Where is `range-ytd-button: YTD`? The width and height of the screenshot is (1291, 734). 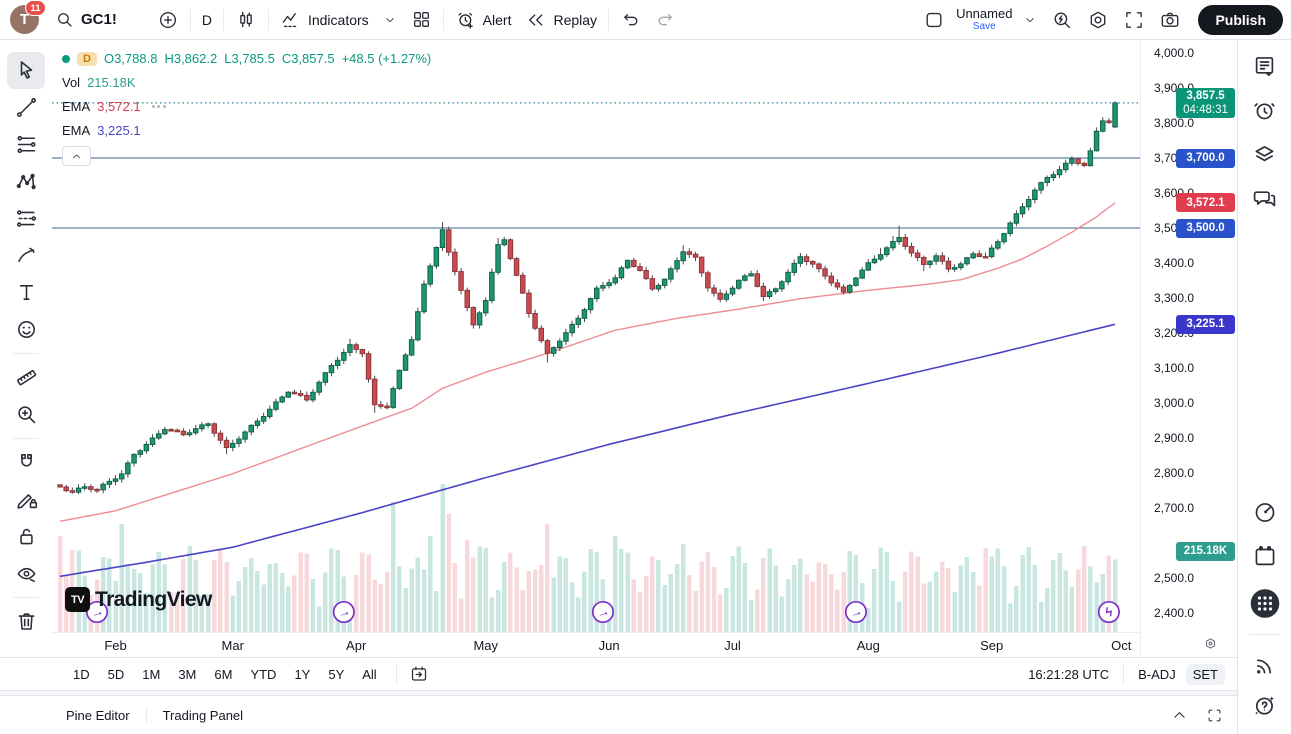 range-ytd-button: YTD is located at coordinates (263, 674).